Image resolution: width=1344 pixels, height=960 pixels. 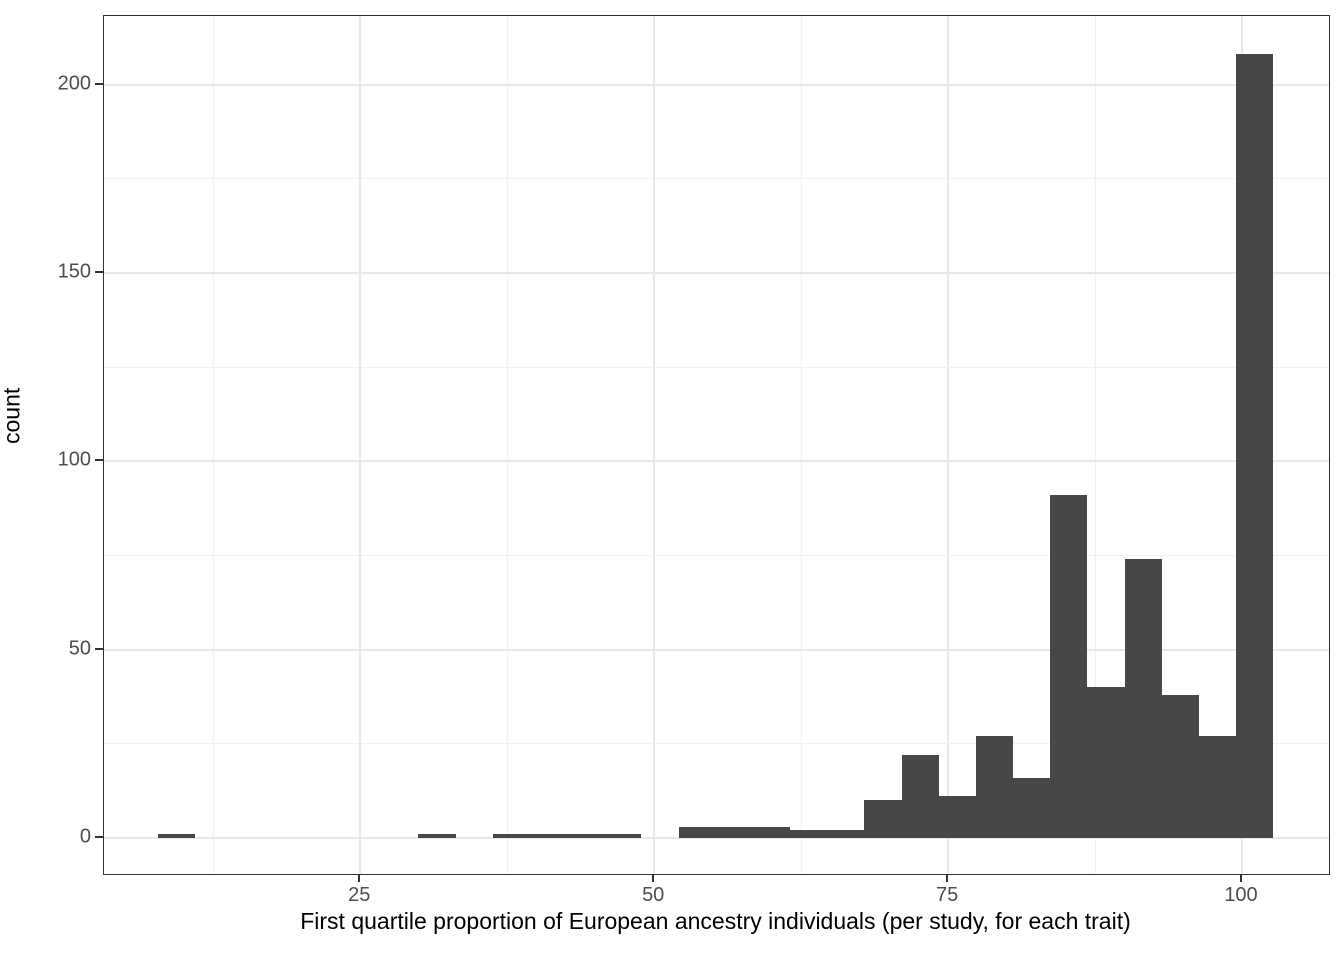 What do you see at coordinates (74, 459) in the screenshot?
I see `y-tick-label: 100` at bounding box center [74, 459].